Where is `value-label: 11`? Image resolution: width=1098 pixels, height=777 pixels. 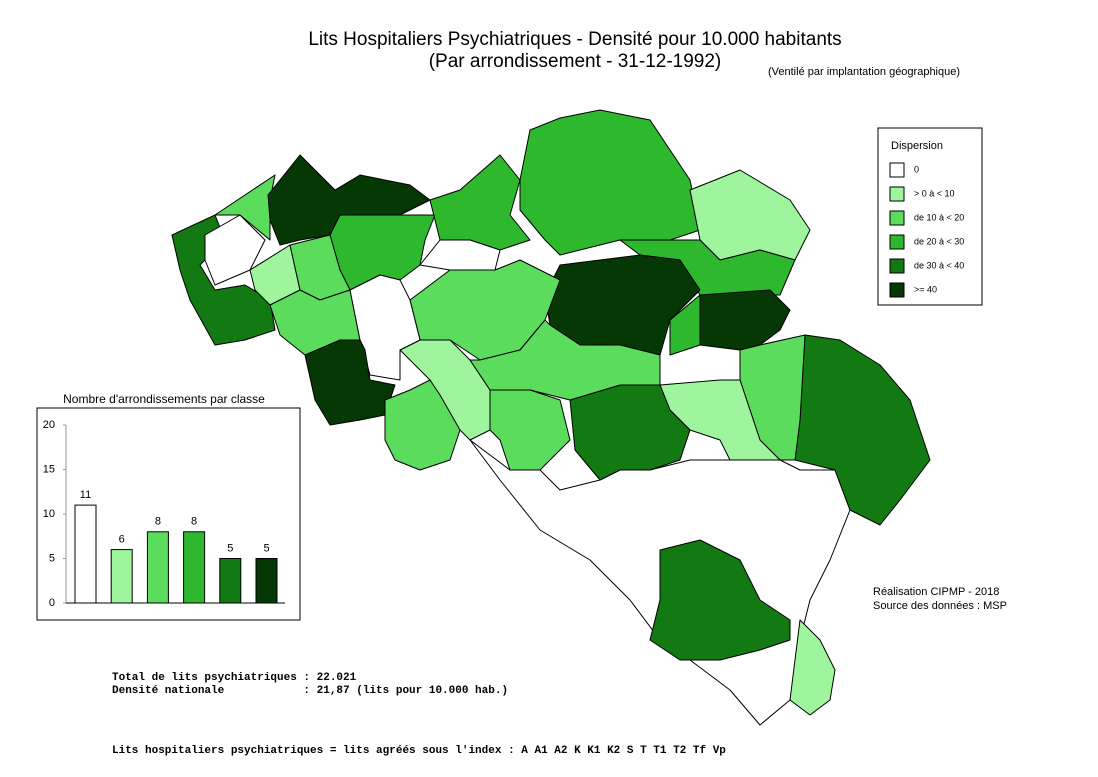
value-label: 11 is located at coordinates (85, 495).